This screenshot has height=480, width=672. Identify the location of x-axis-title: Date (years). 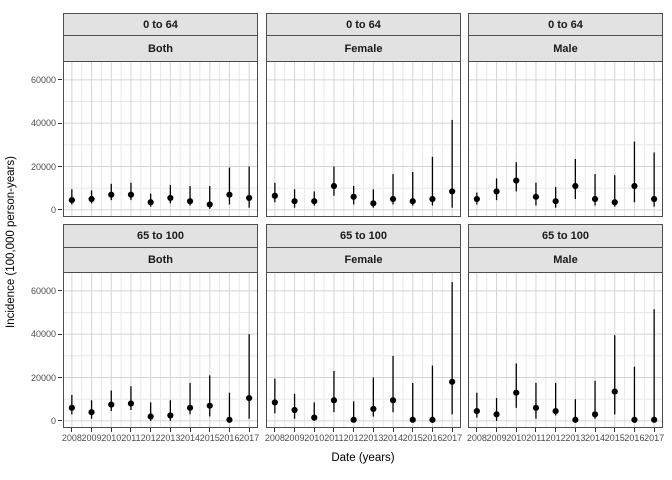
(363, 458).